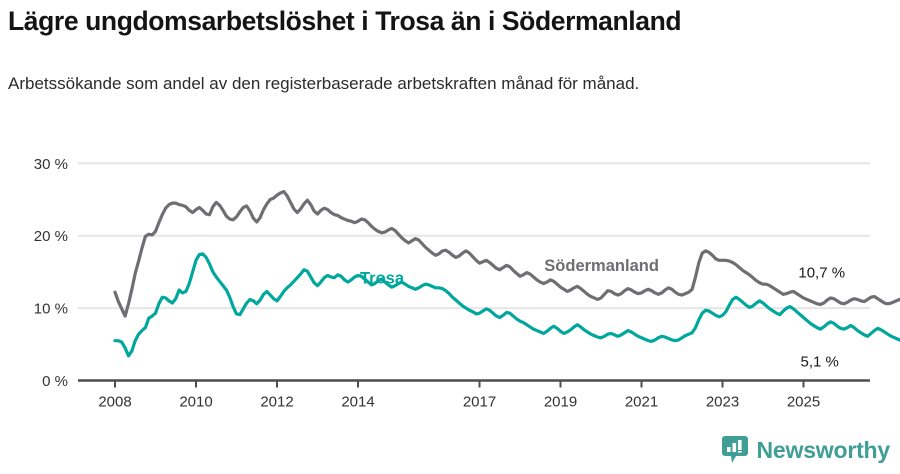  I want to click on x-tick-label: 2012, so click(276, 402).